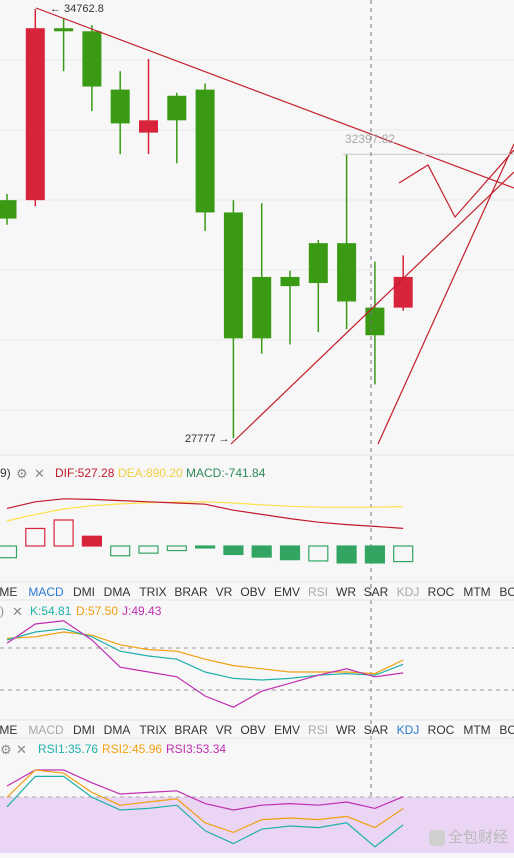  What do you see at coordinates (142, 611) in the screenshot?
I see `j-value: J:49.43` at bounding box center [142, 611].